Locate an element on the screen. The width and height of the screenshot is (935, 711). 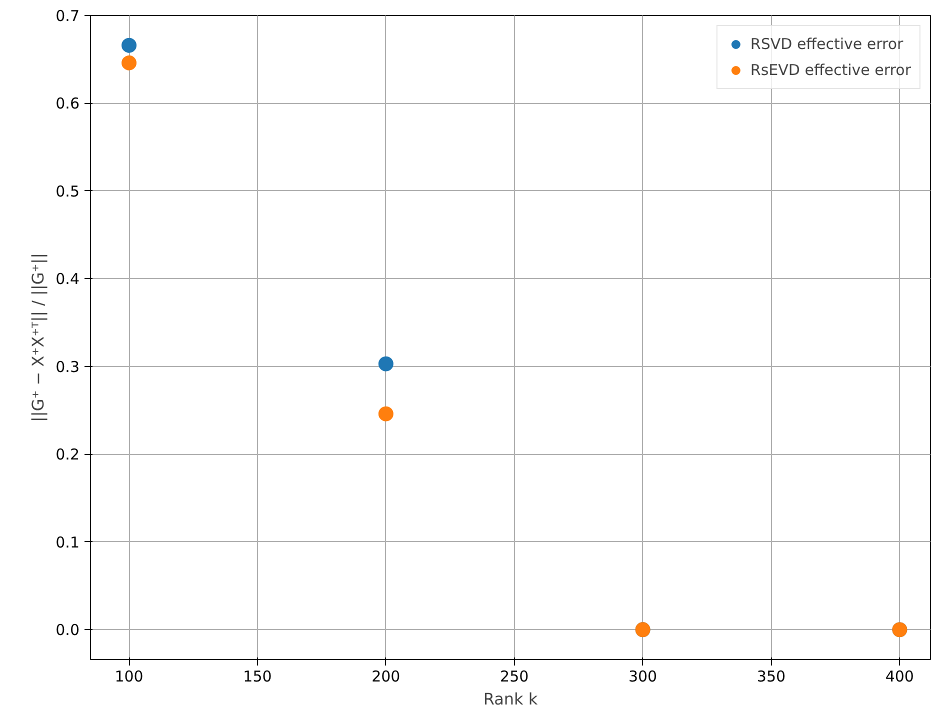
x-tick-label: 200 is located at coordinates (386, 677).